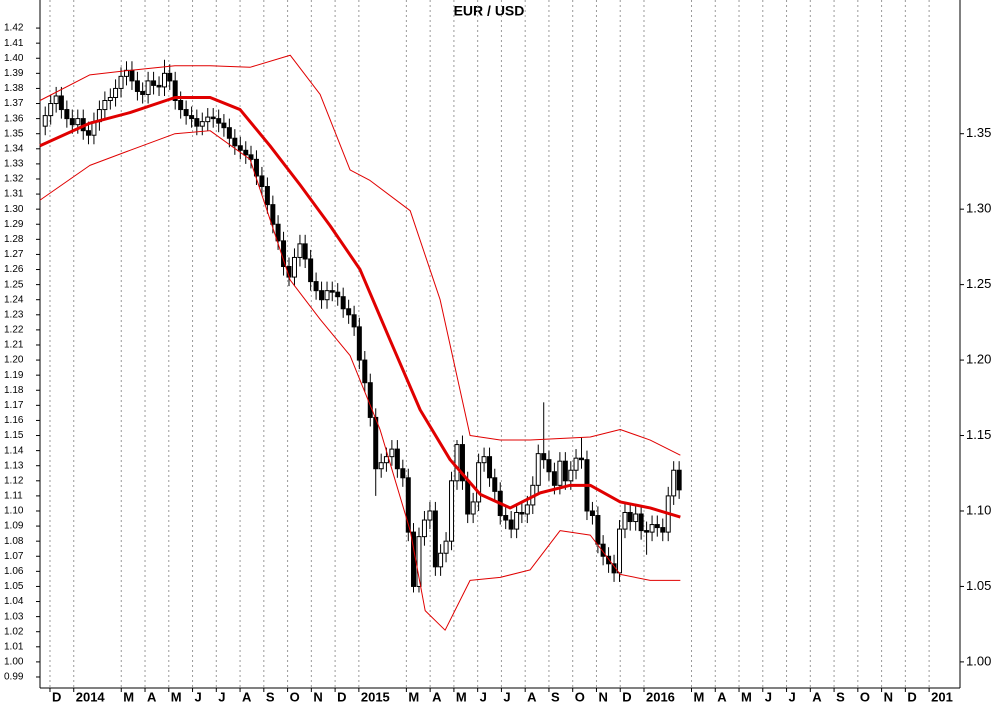 The width and height of the screenshot is (1004, 707). What do you see at coordinates (14, 405) in the screenshot?
I see `y-tick-label: 1.17` at bounding box center [14, 405].